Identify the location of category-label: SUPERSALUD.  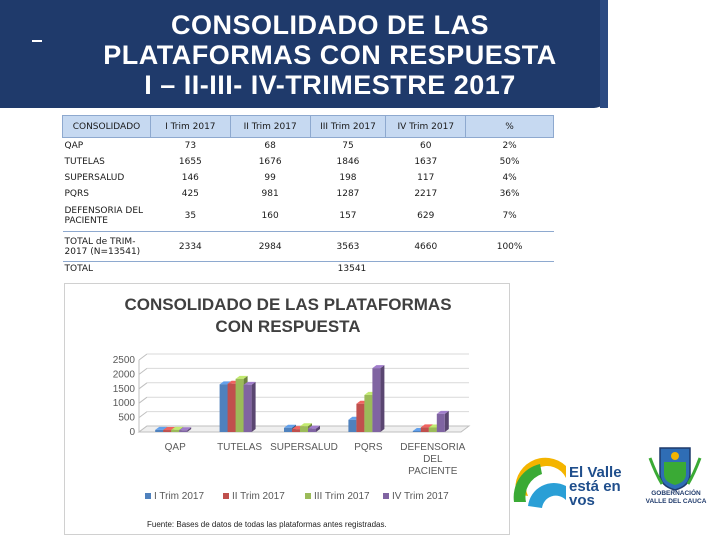
(304, 447).